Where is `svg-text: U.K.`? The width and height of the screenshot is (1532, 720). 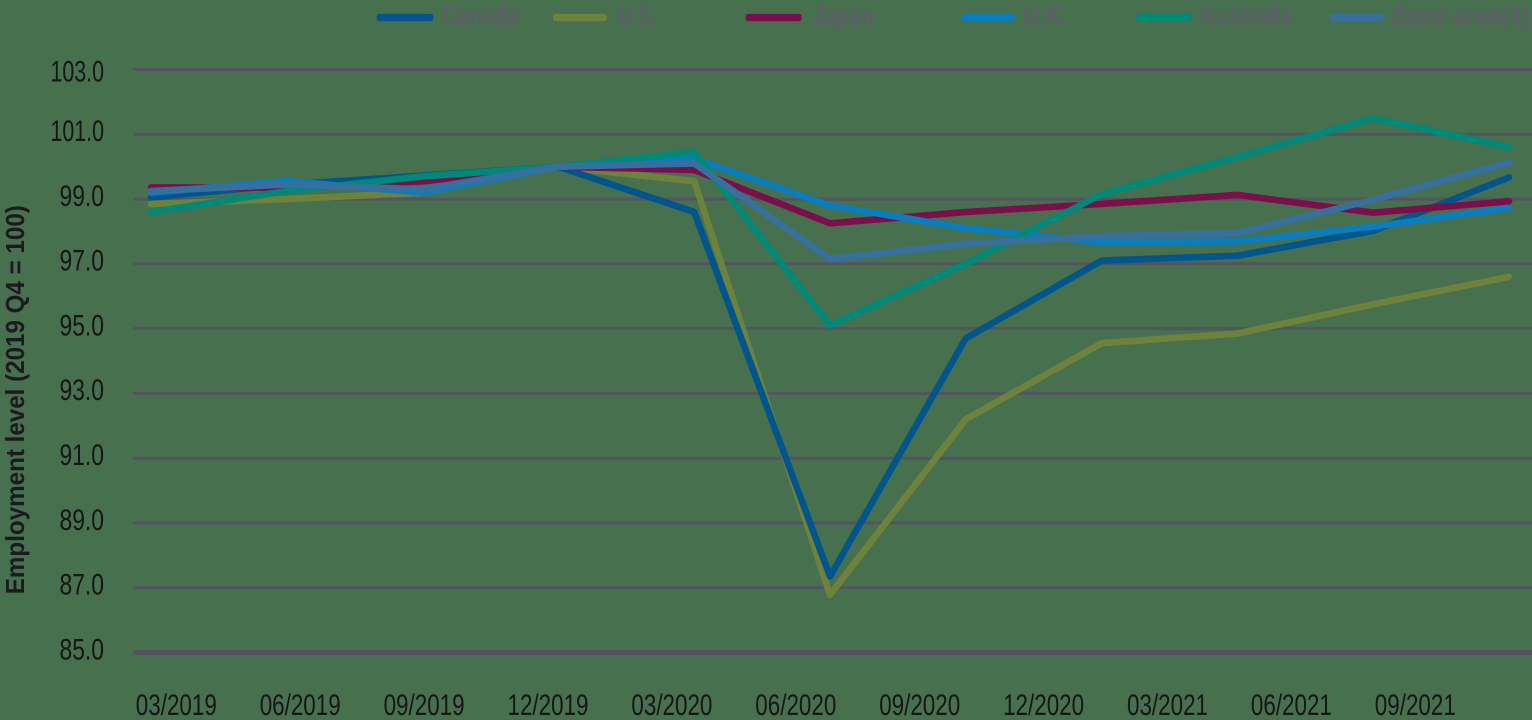
svg-text: U.K. is located at coordinates (1046, 15).